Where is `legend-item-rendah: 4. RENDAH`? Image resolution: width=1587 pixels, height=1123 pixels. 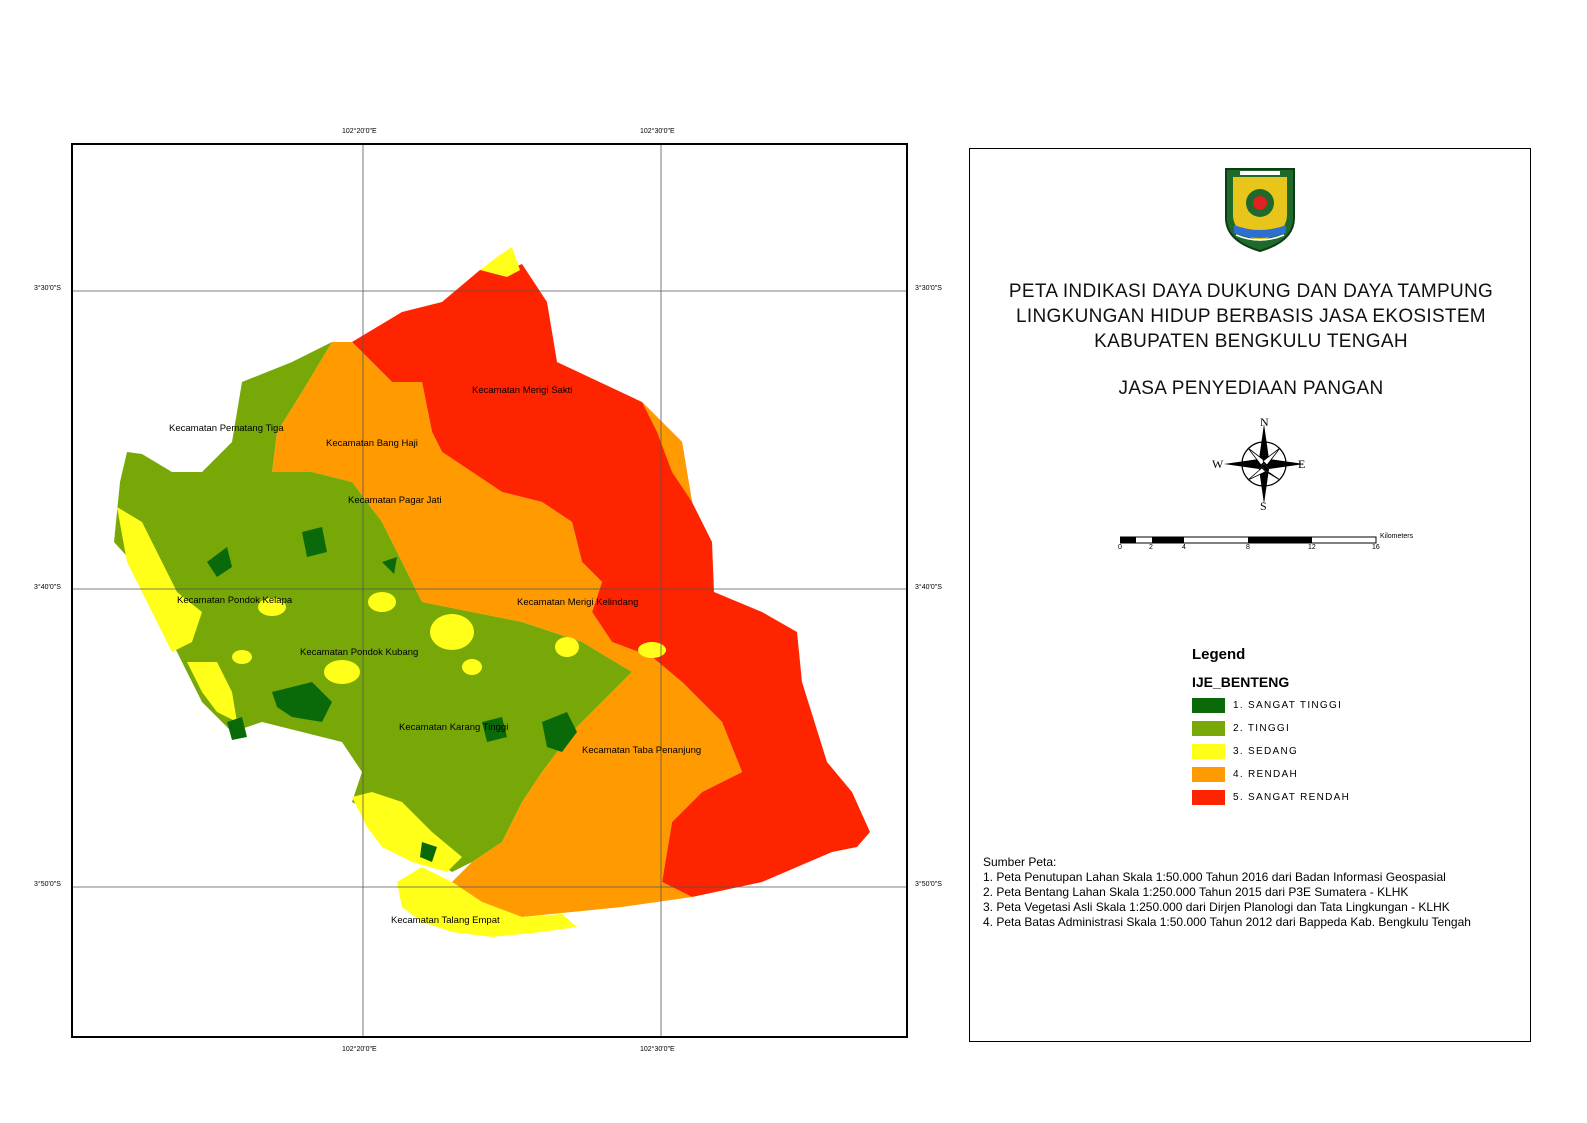 legend-item-rendah: 4. RENDAH is located at coordinates (1245, 774).